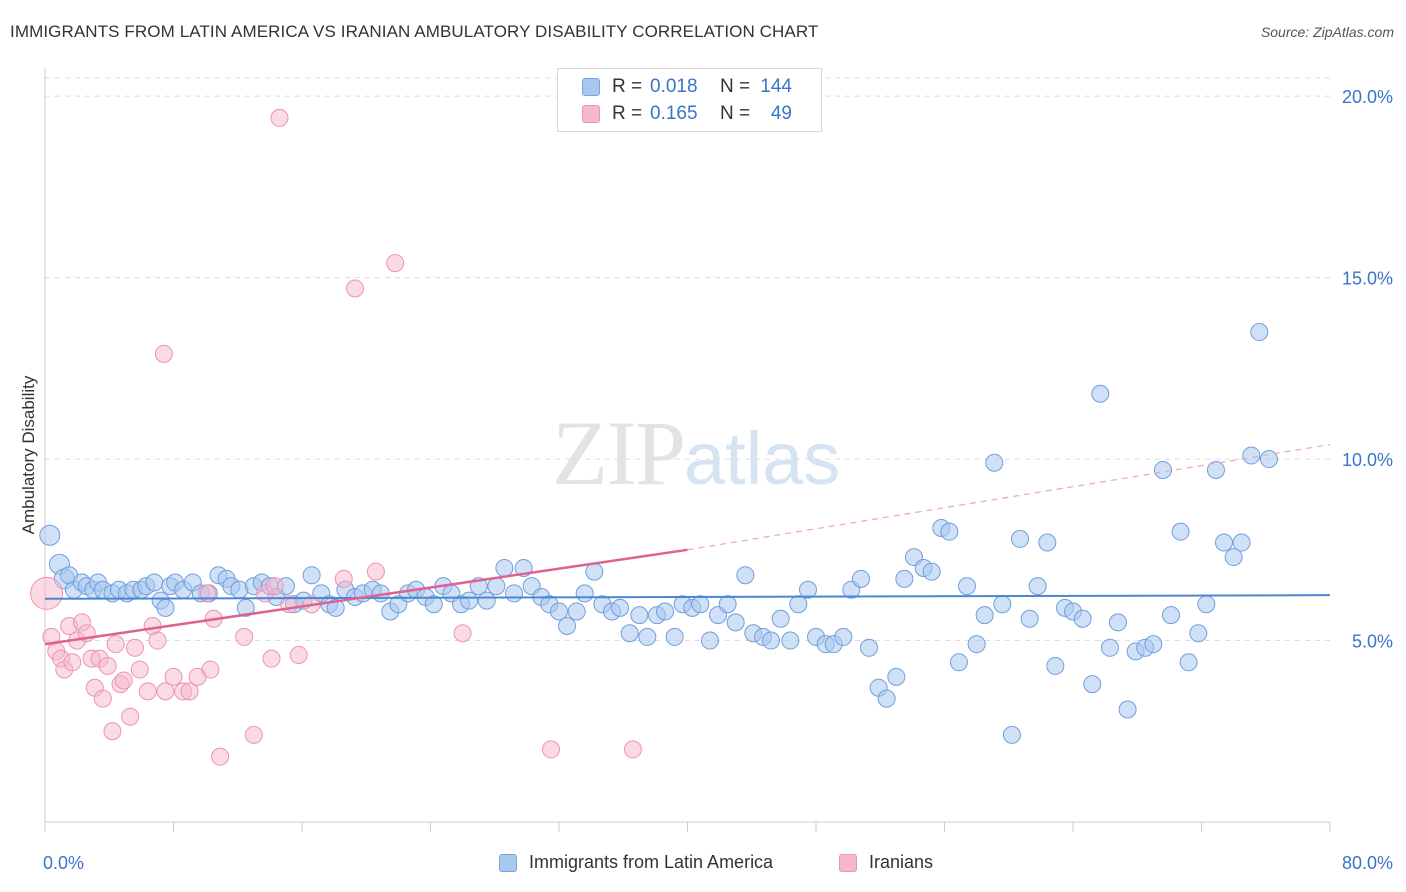 The height and width of the screenshot is (892, 1406). Describe the element at coordinates (703, 864) in the screenshot. I see `series-legend: Immigrants from Latin America Iranians` at that location.